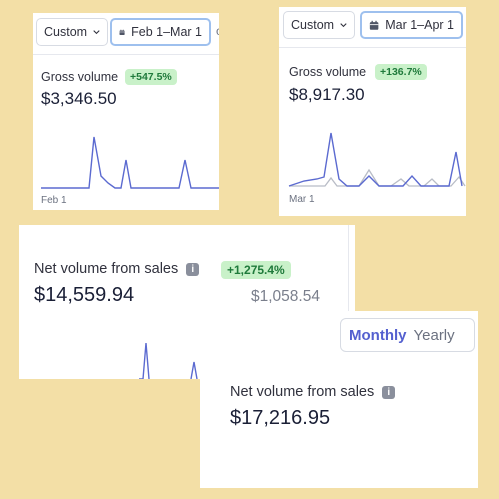  What do you see at coordinates (407, 335) in the screenshot?
I see `interval-toggle: Monthly Yearly` at bounding box center [407, 335].